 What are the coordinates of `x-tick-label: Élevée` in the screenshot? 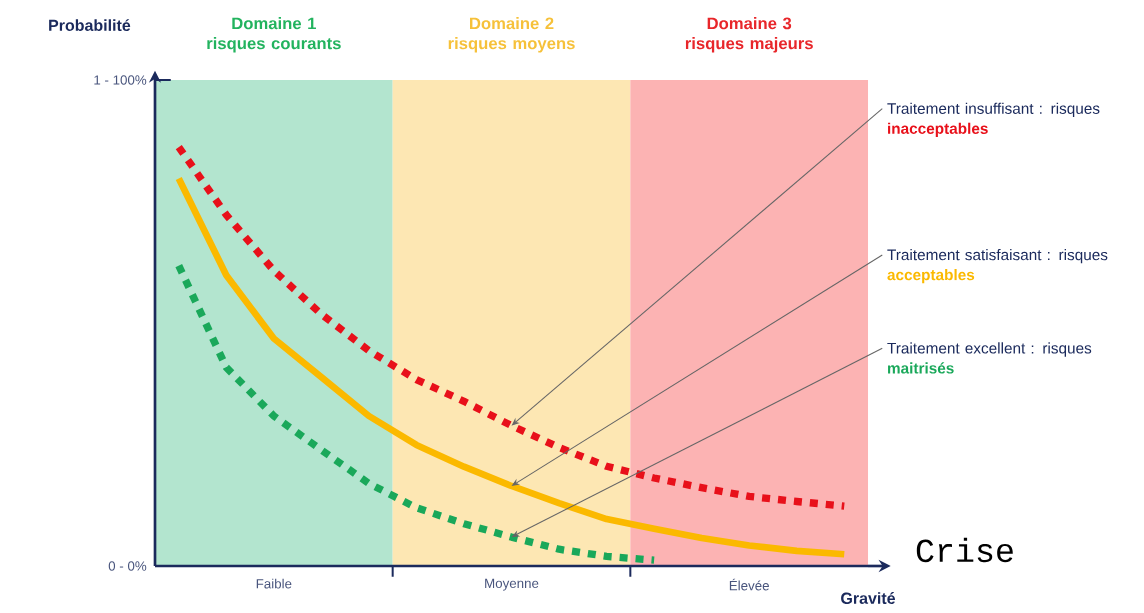 It's located at (749, 584).